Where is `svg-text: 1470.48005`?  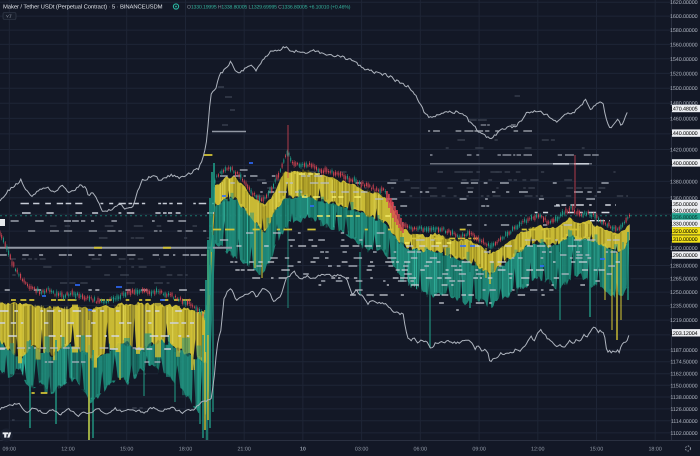 svg-text: 1470.48005 is located at coordinates (684, 110).